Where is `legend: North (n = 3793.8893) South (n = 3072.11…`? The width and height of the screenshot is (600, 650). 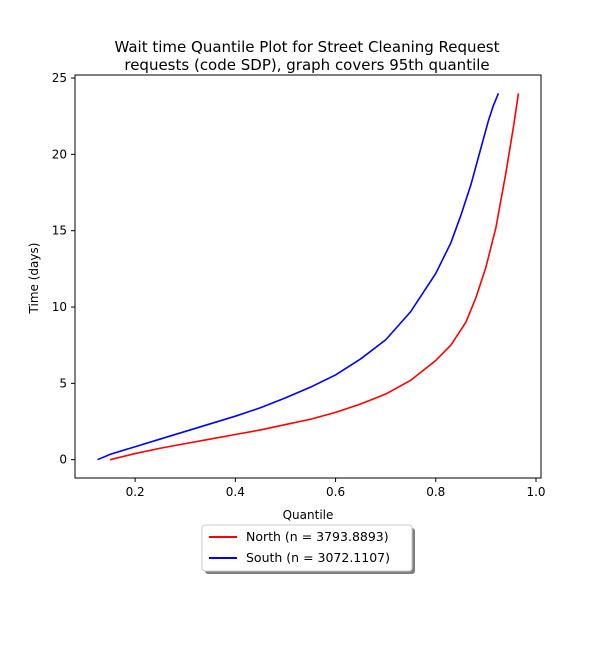 legend: North (n = 3793.8893) South (n = 3072.11… is located at coordinates (308, 549).